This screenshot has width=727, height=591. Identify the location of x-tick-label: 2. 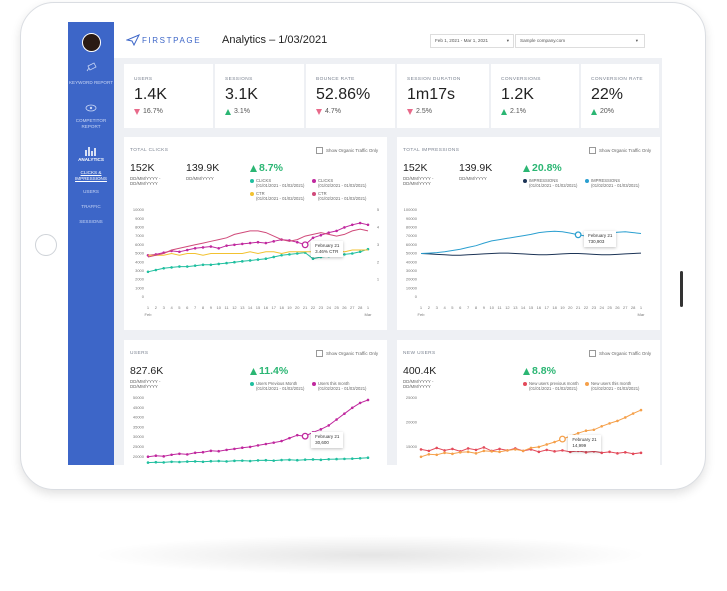
(156, 307).